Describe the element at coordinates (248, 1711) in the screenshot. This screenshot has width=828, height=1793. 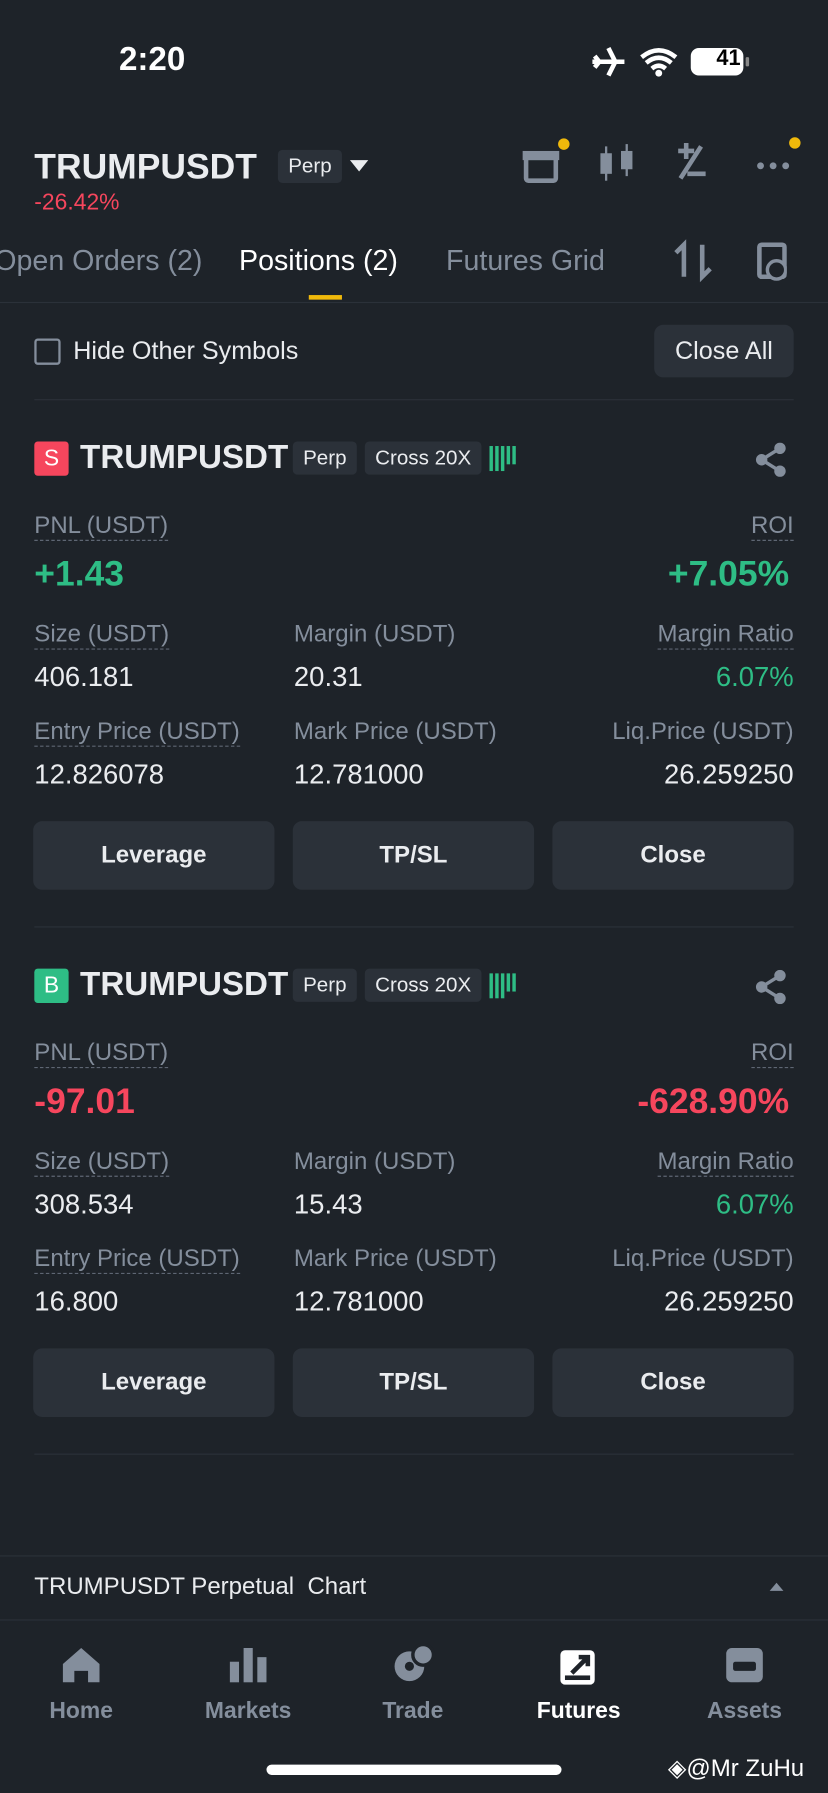
I see `nav-label: Markets` at that location.